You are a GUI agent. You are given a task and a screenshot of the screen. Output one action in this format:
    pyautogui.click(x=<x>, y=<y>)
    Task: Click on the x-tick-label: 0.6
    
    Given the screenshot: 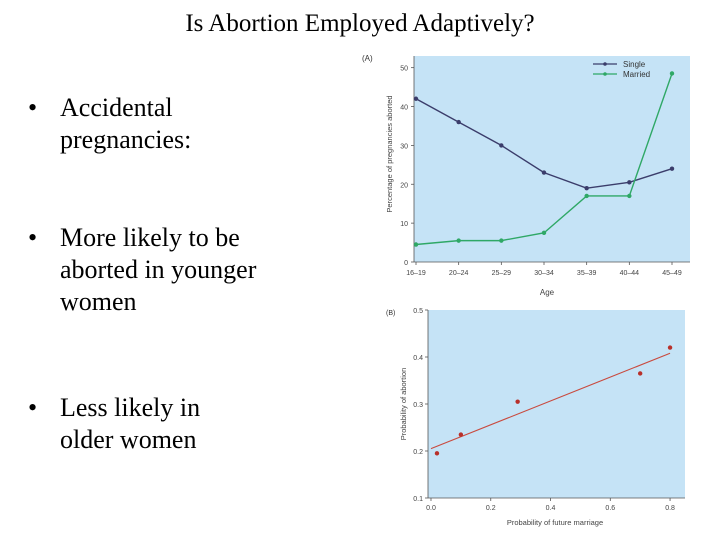 What is the action you would take?
    pyautogui.click(x=610, y=508)
    